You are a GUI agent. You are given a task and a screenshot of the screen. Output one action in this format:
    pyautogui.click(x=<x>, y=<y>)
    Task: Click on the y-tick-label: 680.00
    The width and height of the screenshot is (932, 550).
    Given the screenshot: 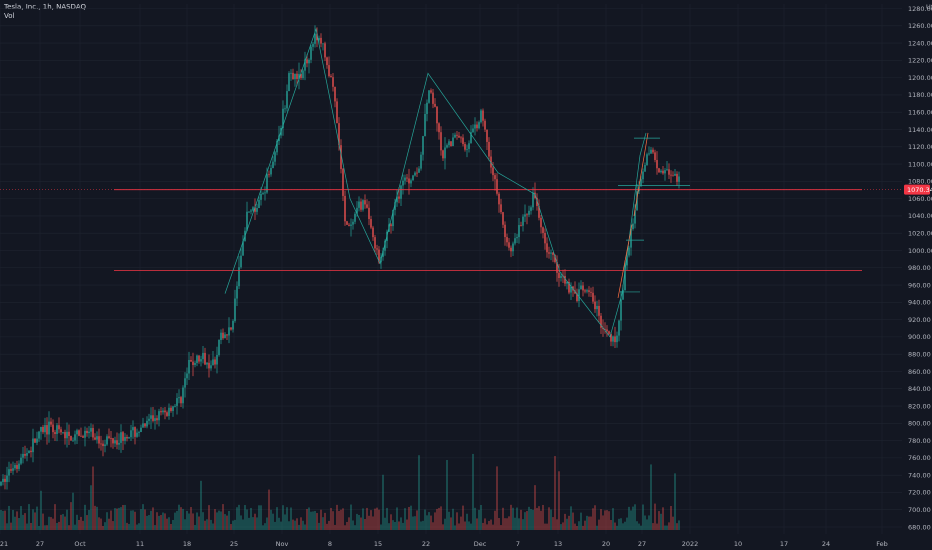 What is the action you would take?
    pyautogui.click(x=919, y=527)
    